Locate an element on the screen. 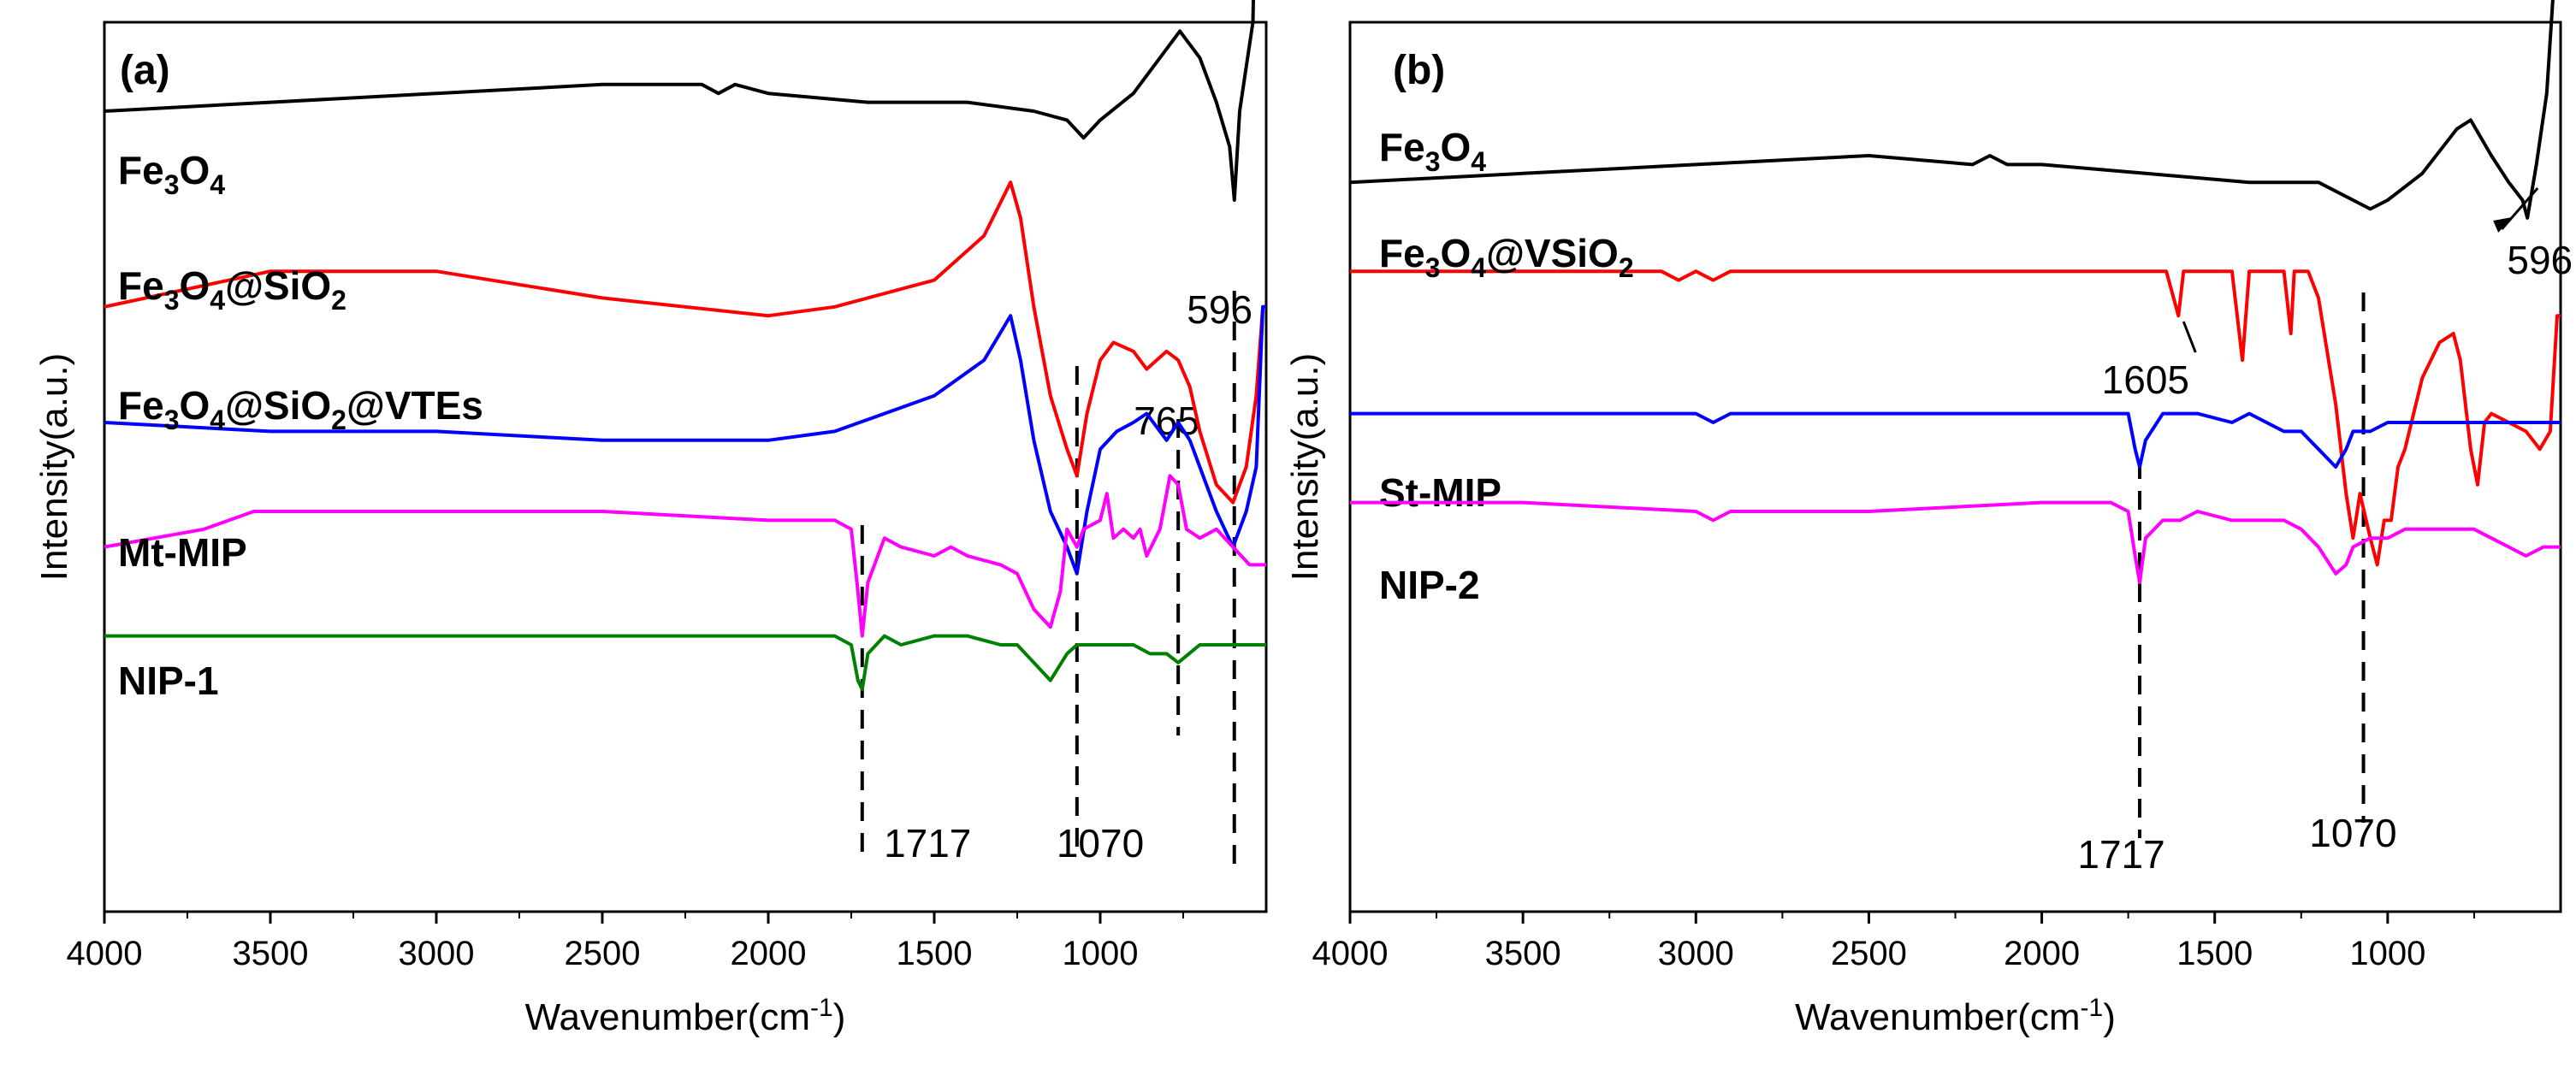 This screenshot has width=2576, height=1075. panel-0-series-Fe3O4 is located at coordinates (679, 101).